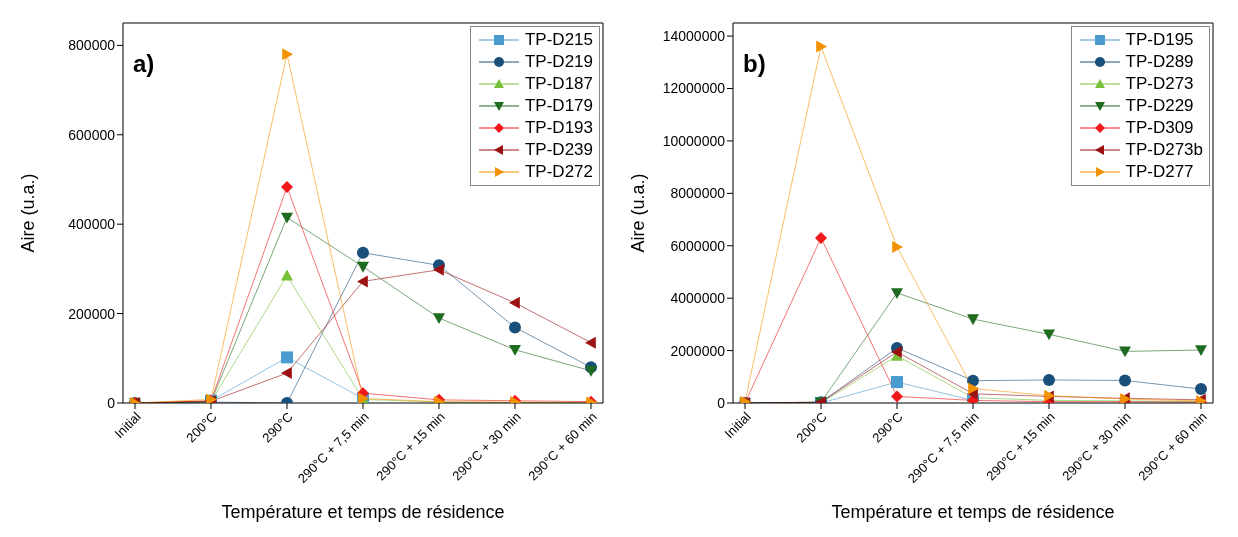  I want to click on y-tick-label: 400000, so click(92, 224).